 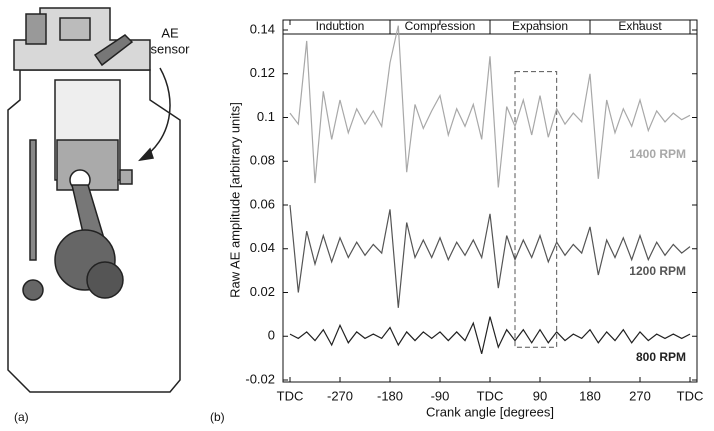 What do you see at coordinates (260, 378) in the screenshot?
I see `y-tick-label: -0.02` at bounding box center [260, 378].